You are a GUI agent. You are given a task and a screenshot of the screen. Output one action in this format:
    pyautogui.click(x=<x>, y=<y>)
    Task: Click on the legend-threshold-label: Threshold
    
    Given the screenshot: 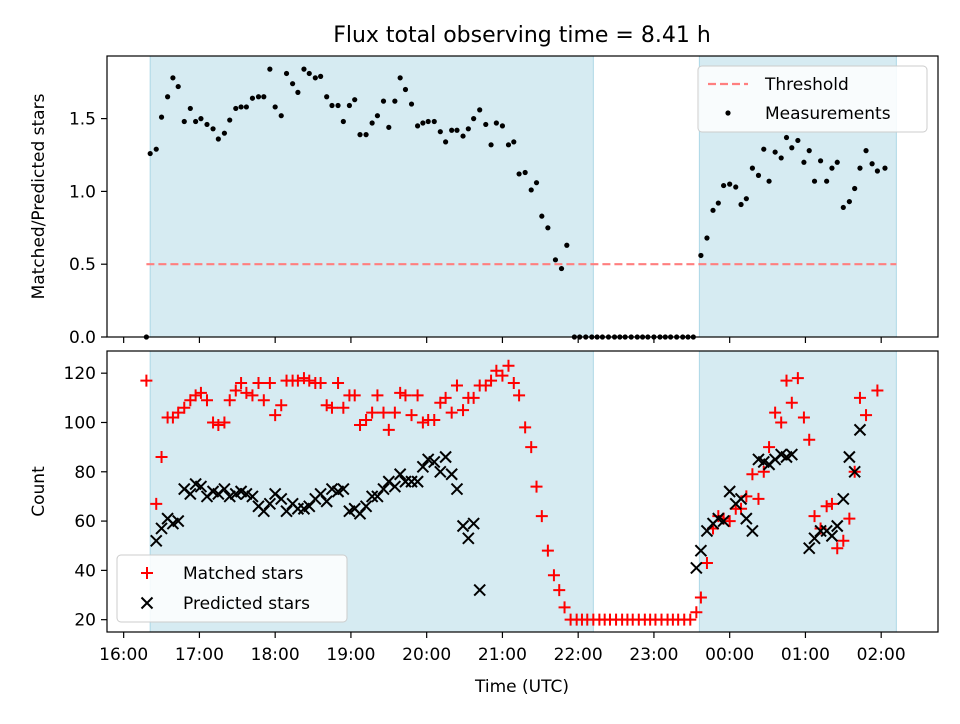 What is the action you would take?
    pyautogui.click(x=806, y=85)
    